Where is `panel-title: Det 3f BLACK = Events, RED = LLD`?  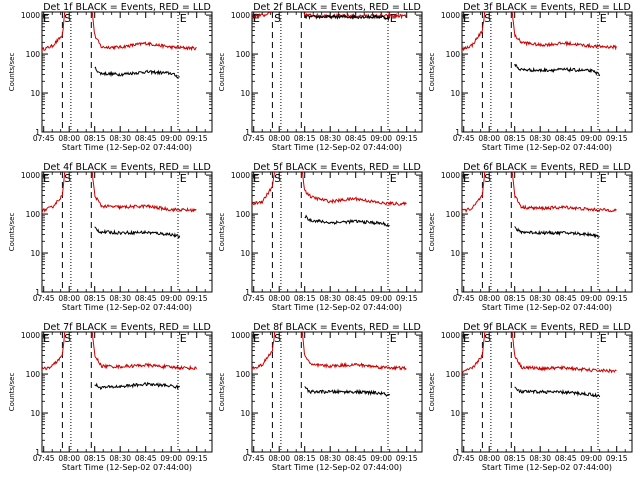
panel-title: Det 3f BLACK = Events, RED = LLD is located at coordinates (547, 7).